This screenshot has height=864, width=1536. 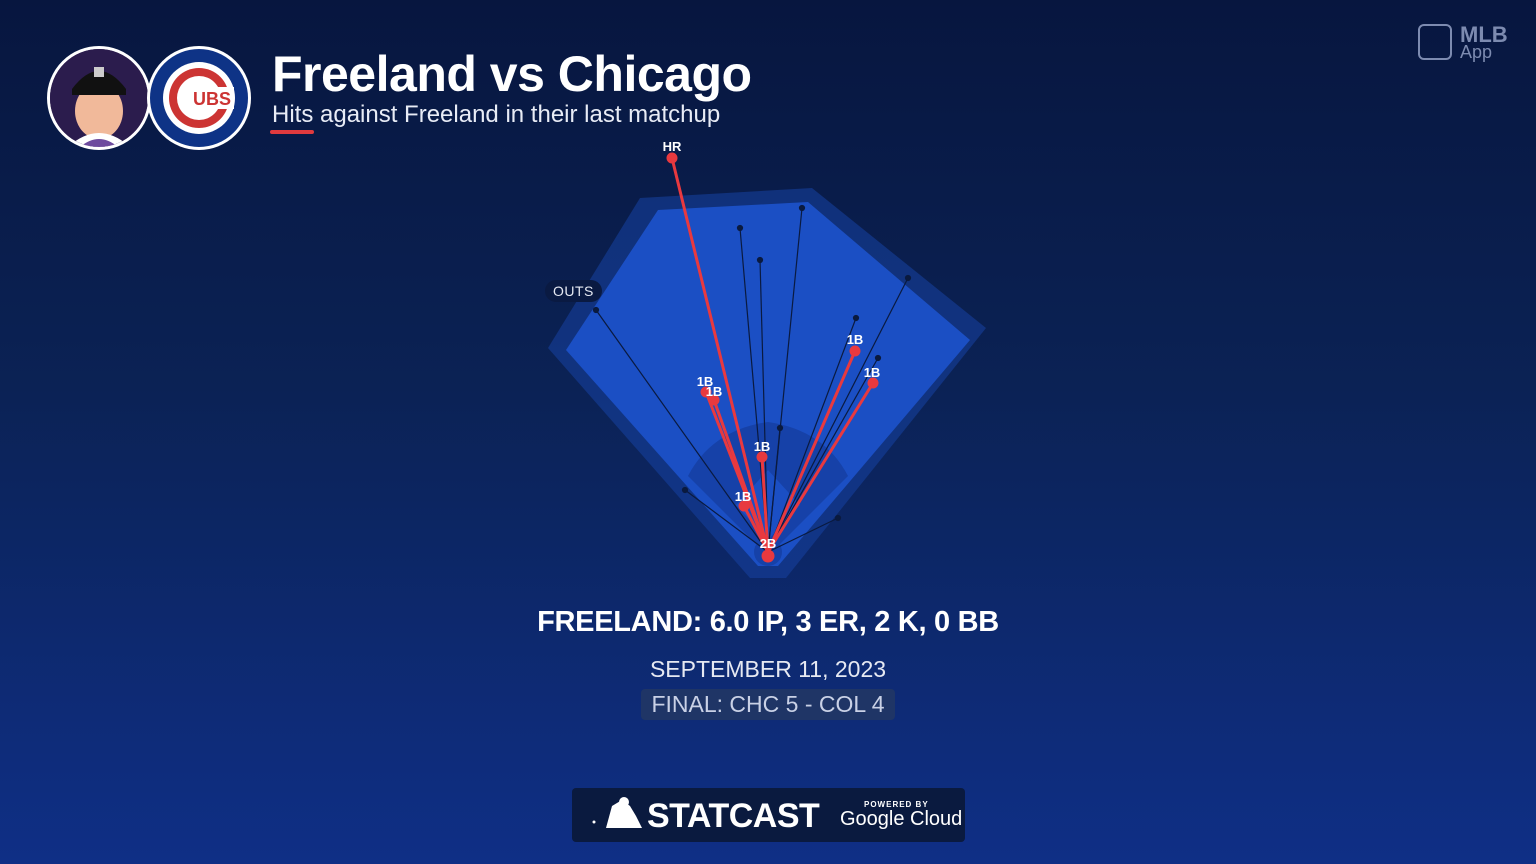 What do you see at coordinates (1484, 34) in the screenshot?
I see `mlb-app-name: MLB` at bounding box center [1484, 34].